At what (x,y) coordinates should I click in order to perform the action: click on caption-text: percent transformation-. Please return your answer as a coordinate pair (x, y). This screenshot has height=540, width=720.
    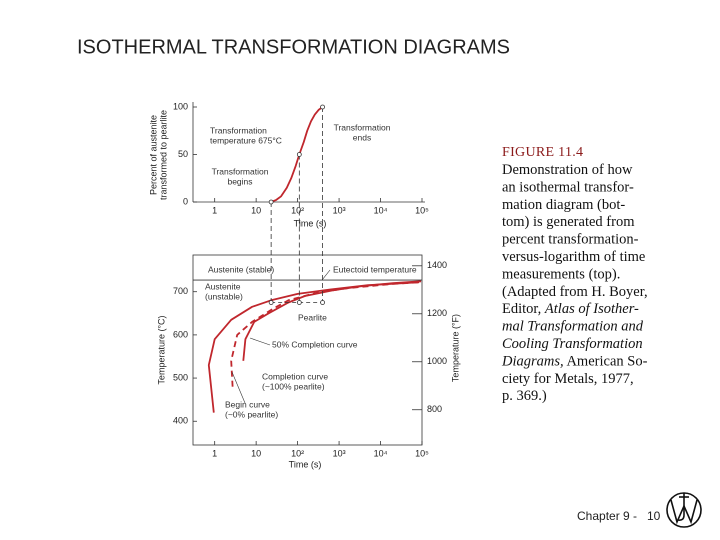
    Looking at the image, I should click on (570, 240).